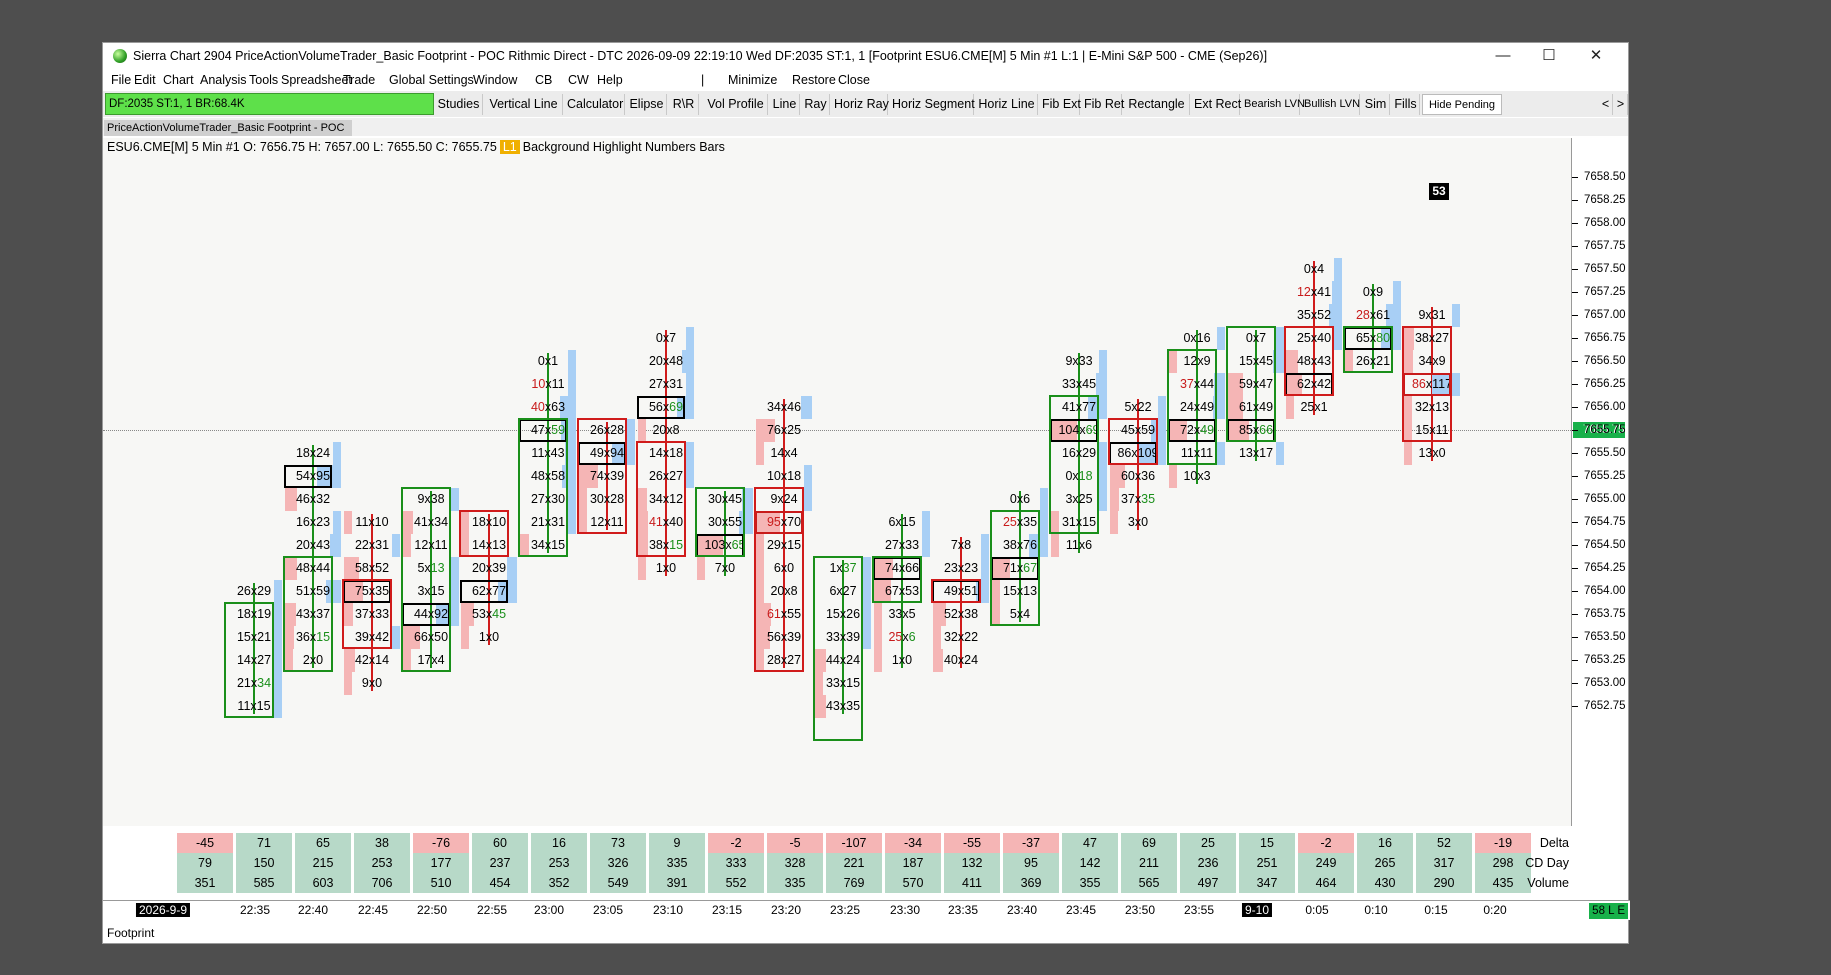 Image resolution: width=1831 pixels, height=975 pixels. What do you see at coordinates (753, 80) in the screenshot?
I see `menu-minimize: Minimize` at bounding box center [753, 80].